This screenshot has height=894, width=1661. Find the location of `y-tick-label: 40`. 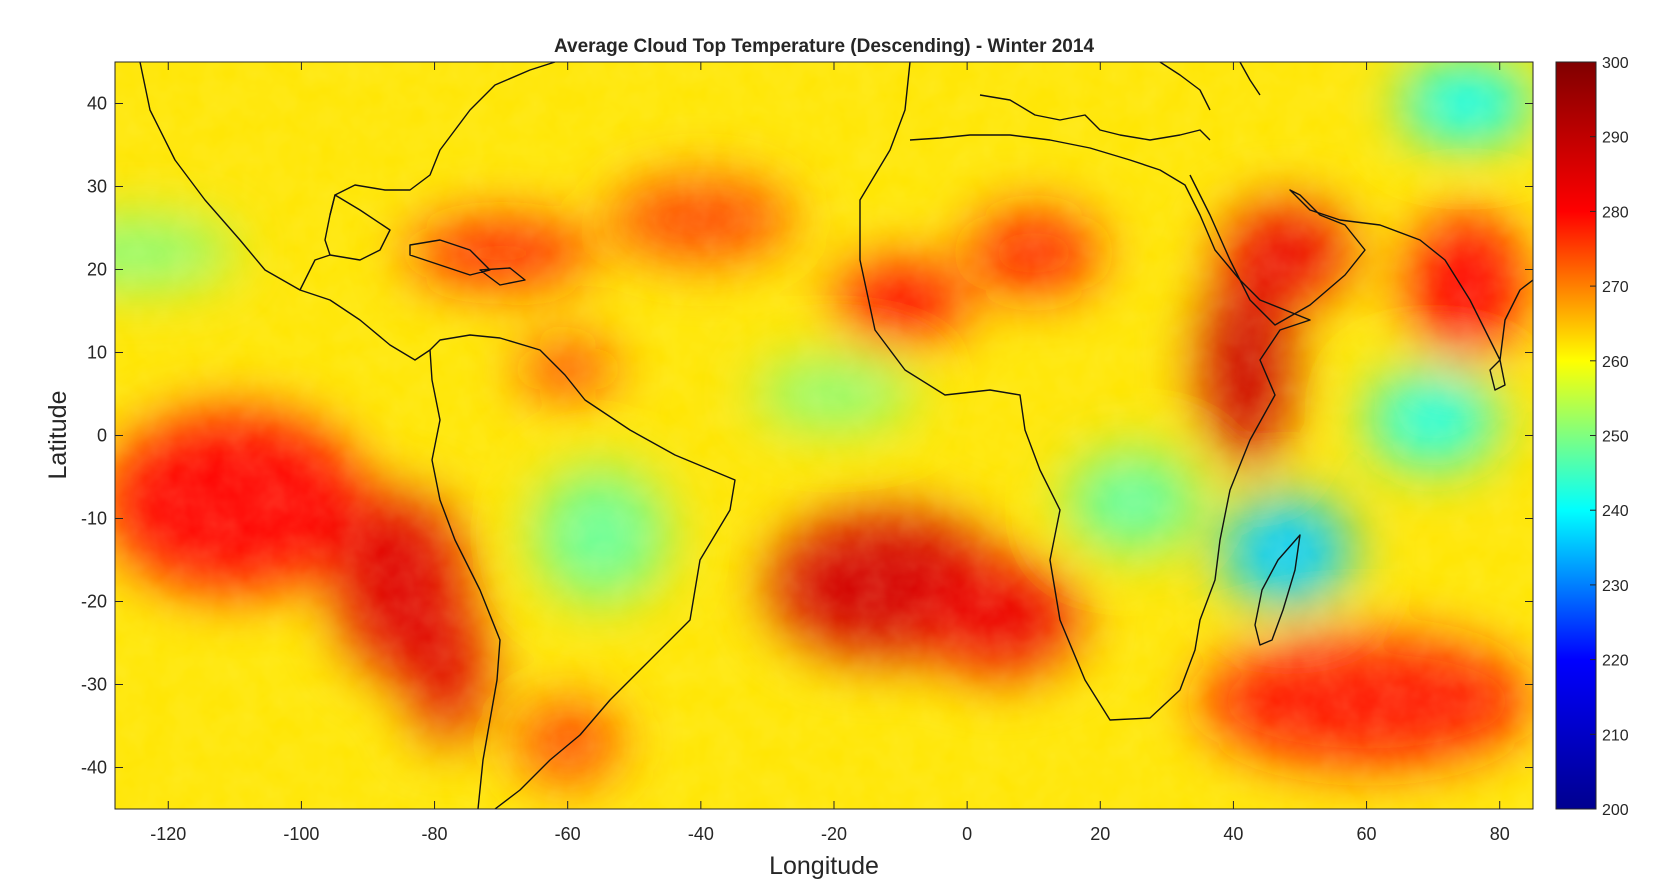

y-tick-label: 40 is located at coordinates (97, 104).